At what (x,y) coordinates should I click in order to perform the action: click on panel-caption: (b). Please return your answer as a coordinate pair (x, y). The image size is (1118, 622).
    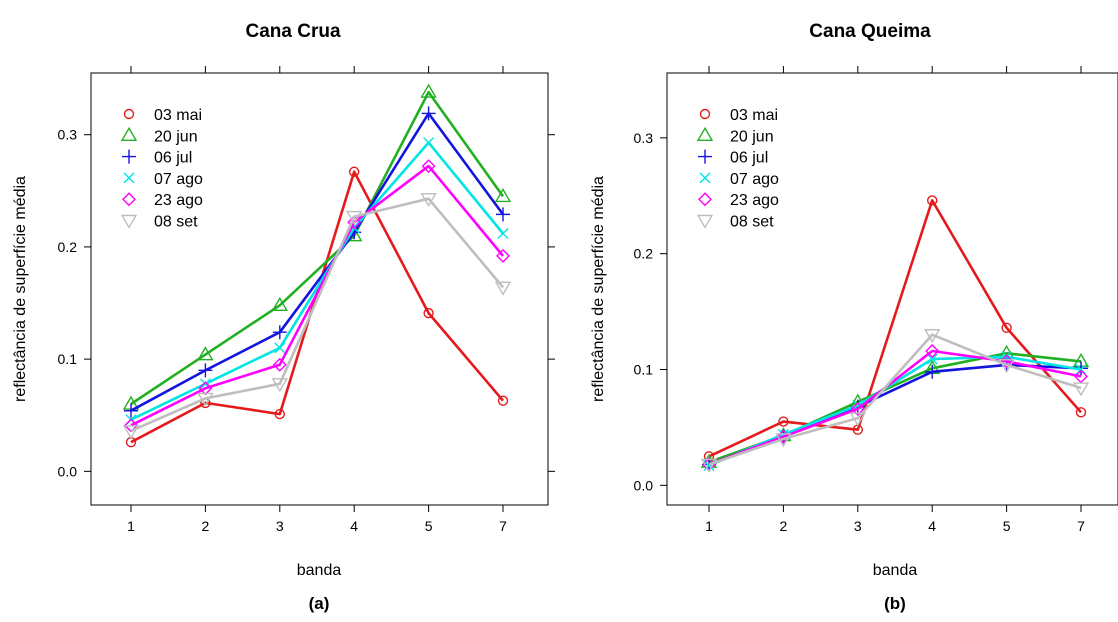
    Looking at the image, I should click on (895, 603).